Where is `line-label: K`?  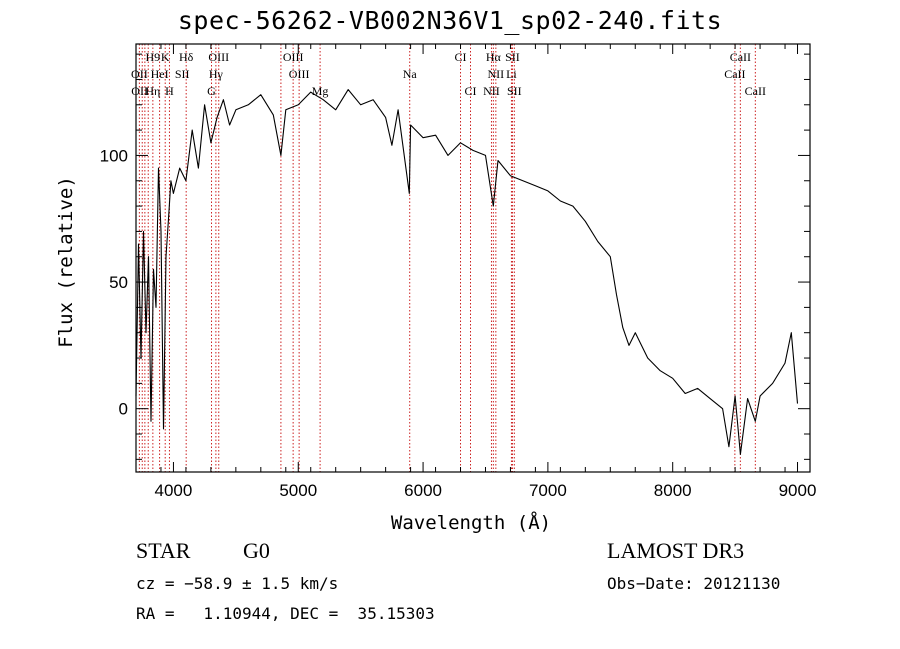
line-label: K is located at coordinates (165, 57).